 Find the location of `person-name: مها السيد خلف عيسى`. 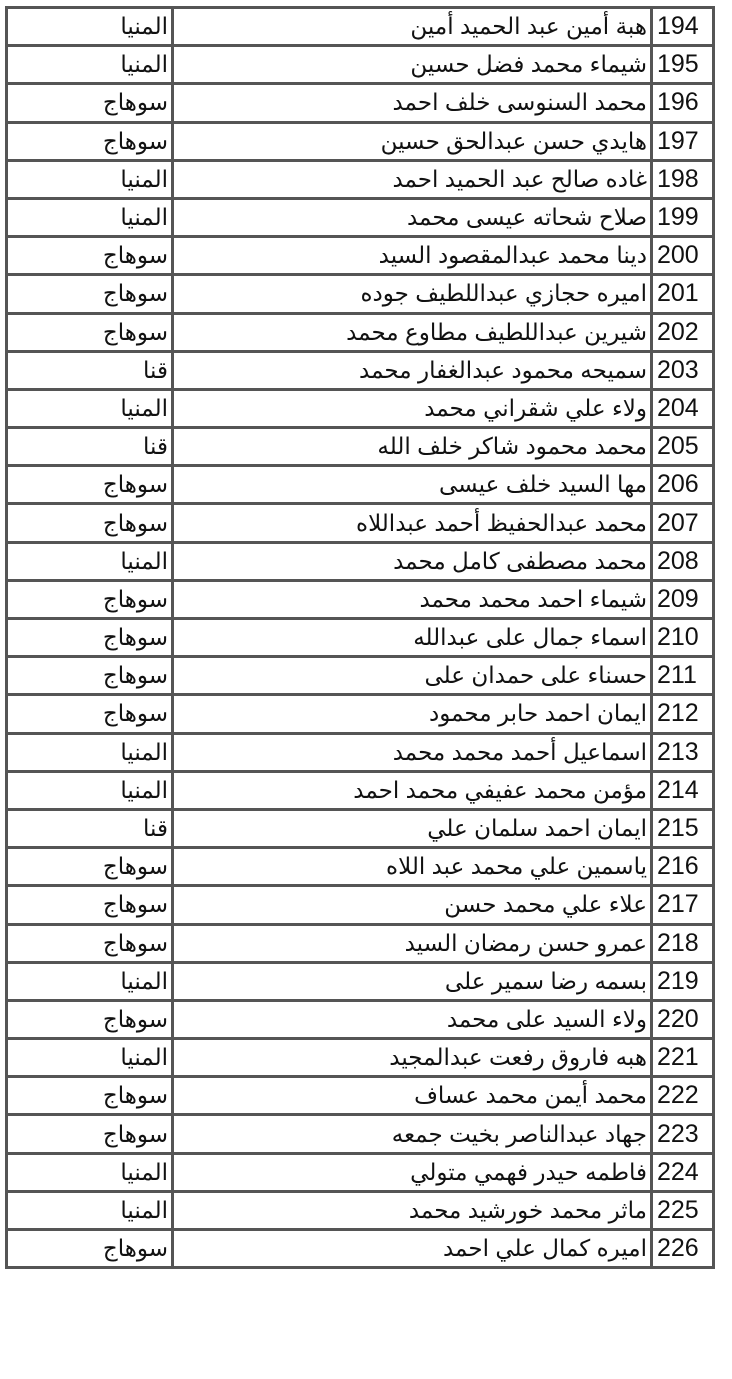

person-name: مها السيد خلف عيسى is located at coordinates (412, 485).